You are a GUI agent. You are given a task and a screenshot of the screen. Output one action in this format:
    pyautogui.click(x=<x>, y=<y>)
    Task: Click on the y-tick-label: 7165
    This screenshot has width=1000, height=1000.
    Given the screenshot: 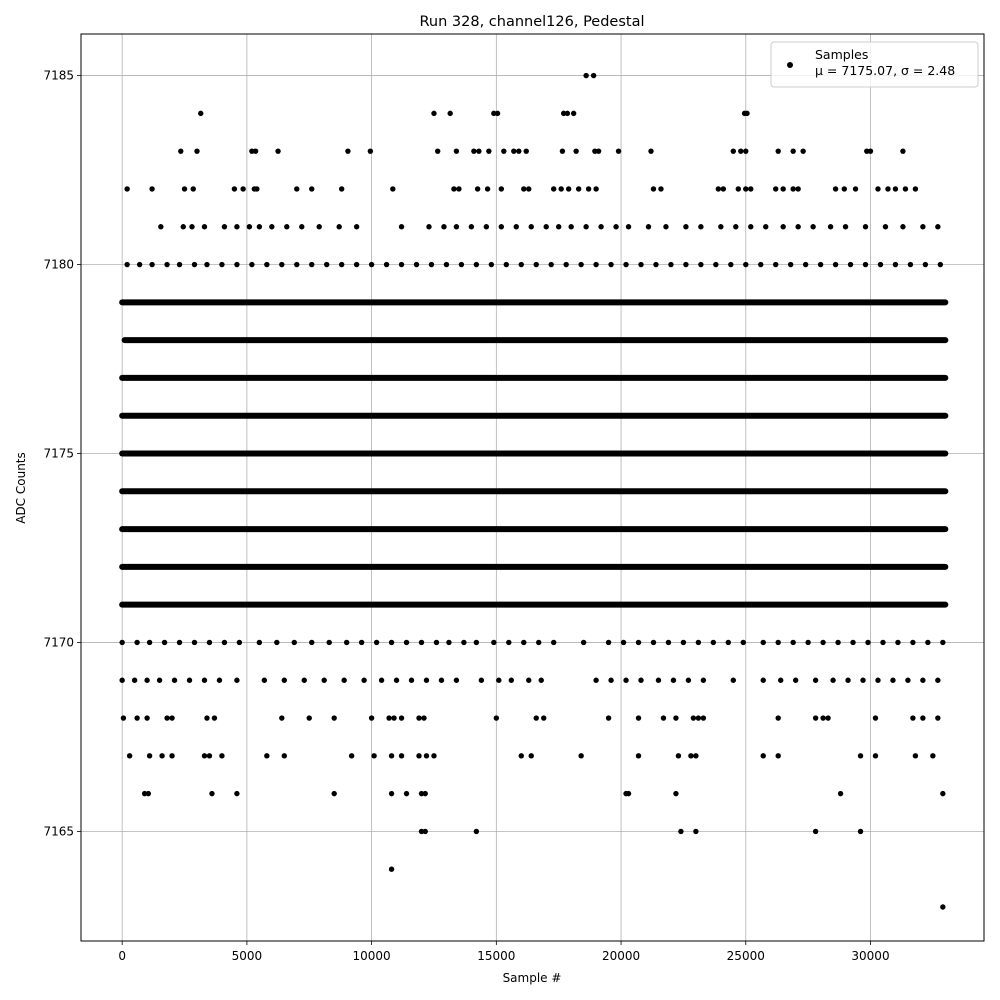 What is the action you would take?
    pyautogui.click(x=58, y=831)
    